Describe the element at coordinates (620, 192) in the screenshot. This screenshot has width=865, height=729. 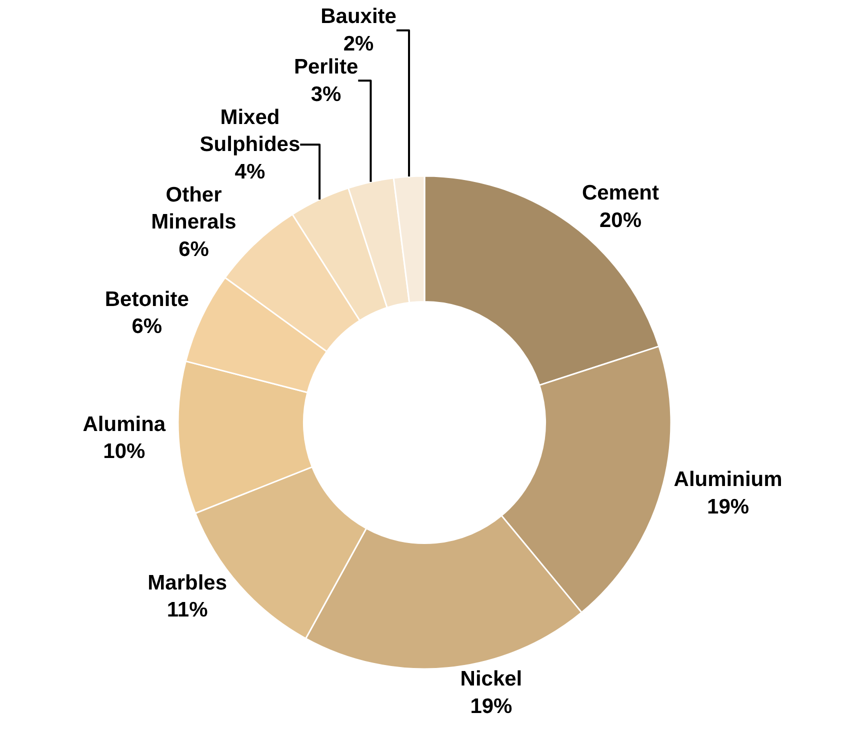
I see `slice-label: Cement` at that location.